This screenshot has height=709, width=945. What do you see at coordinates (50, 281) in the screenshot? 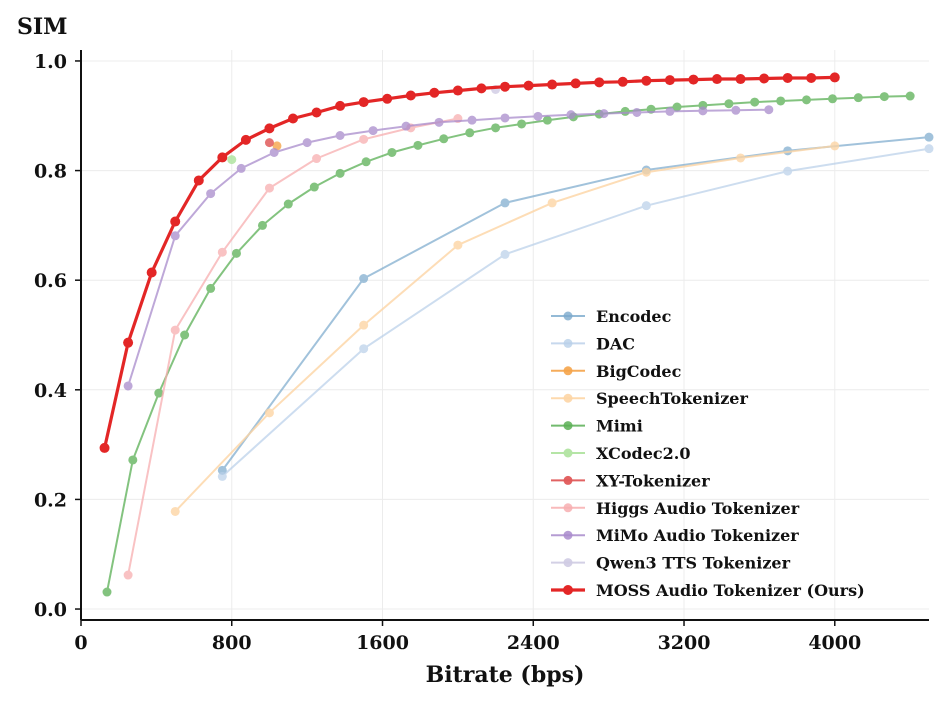
I see `y-tick-label: 0.6` at bounding box center [50, 281].